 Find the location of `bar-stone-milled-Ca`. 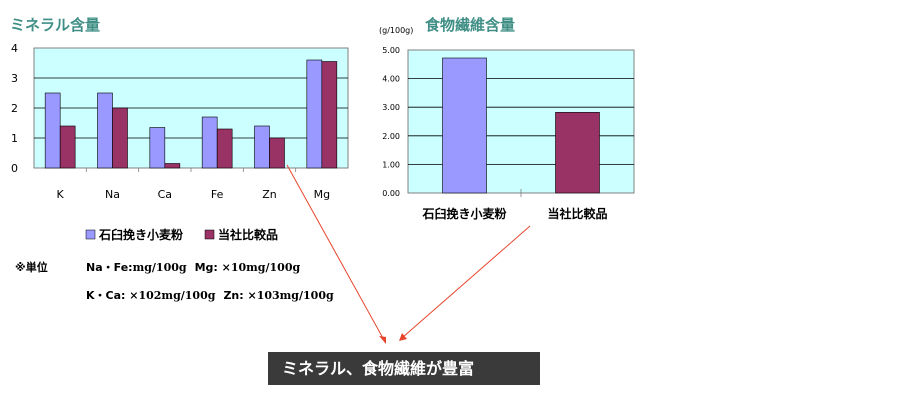

bar-stone-milled-Ca is located at coordinates (157, 148).